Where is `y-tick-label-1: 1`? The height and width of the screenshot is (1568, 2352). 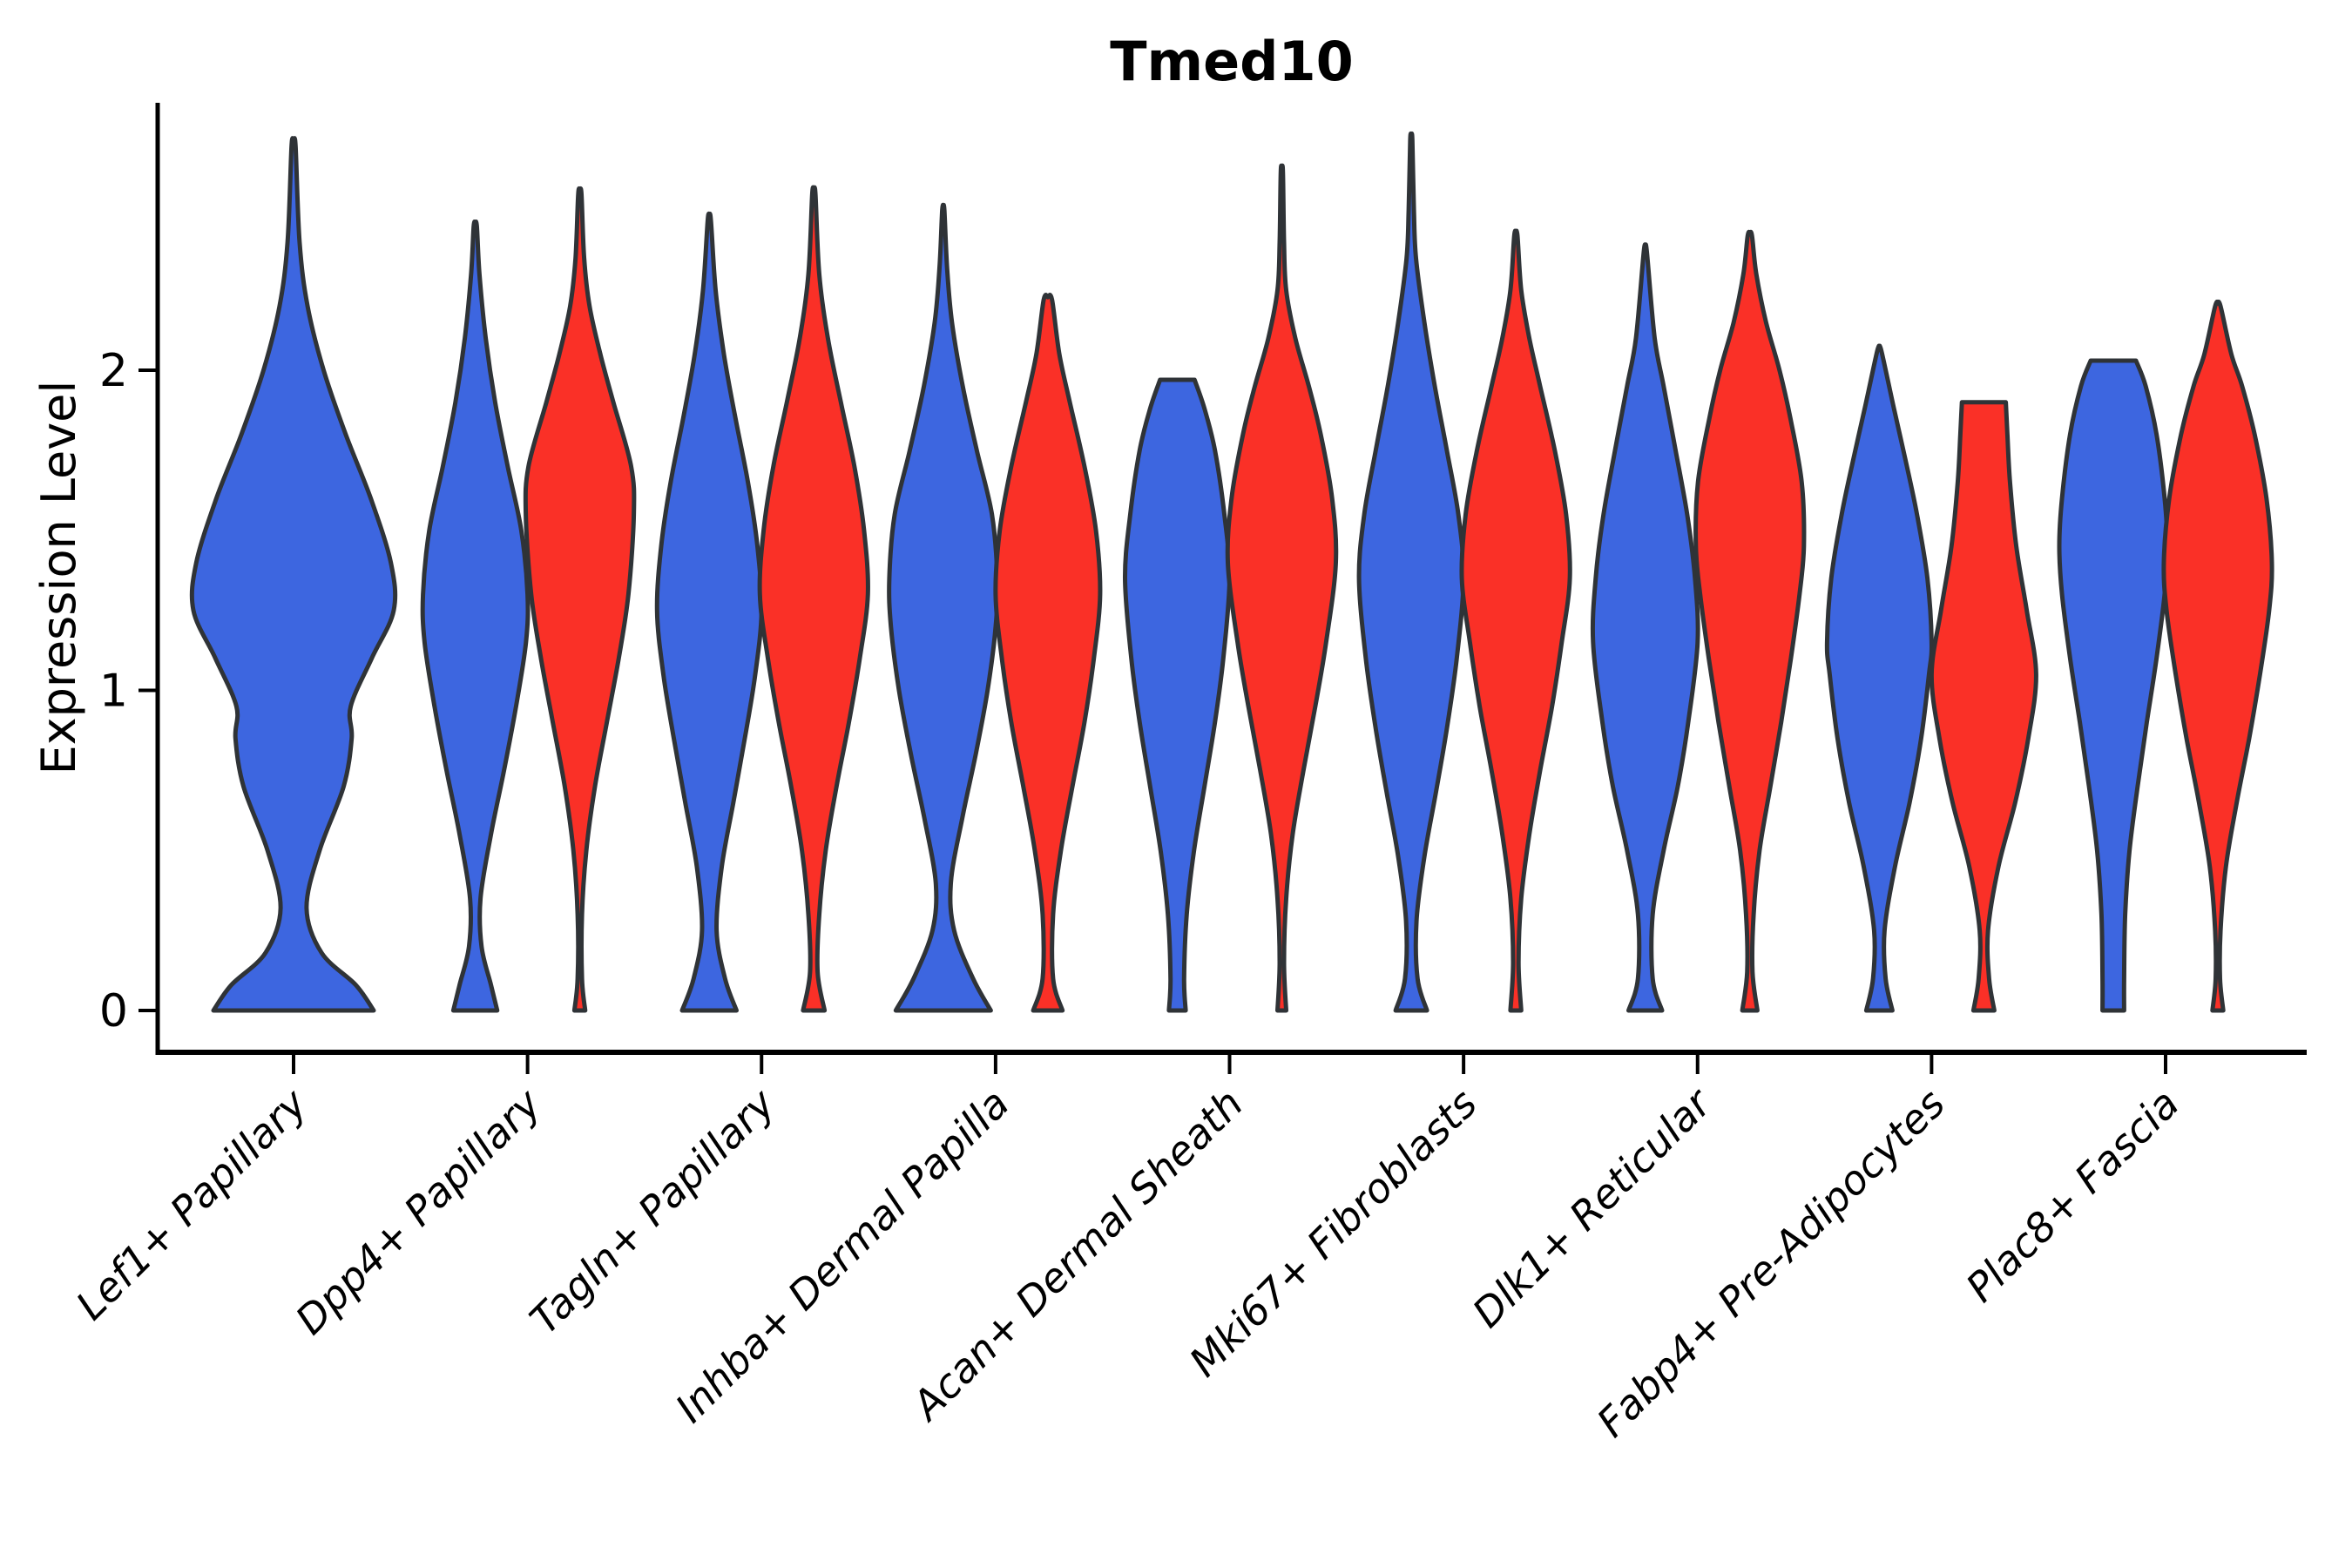 y-tick-label-1: 1 is located at coordinates (114, 692).